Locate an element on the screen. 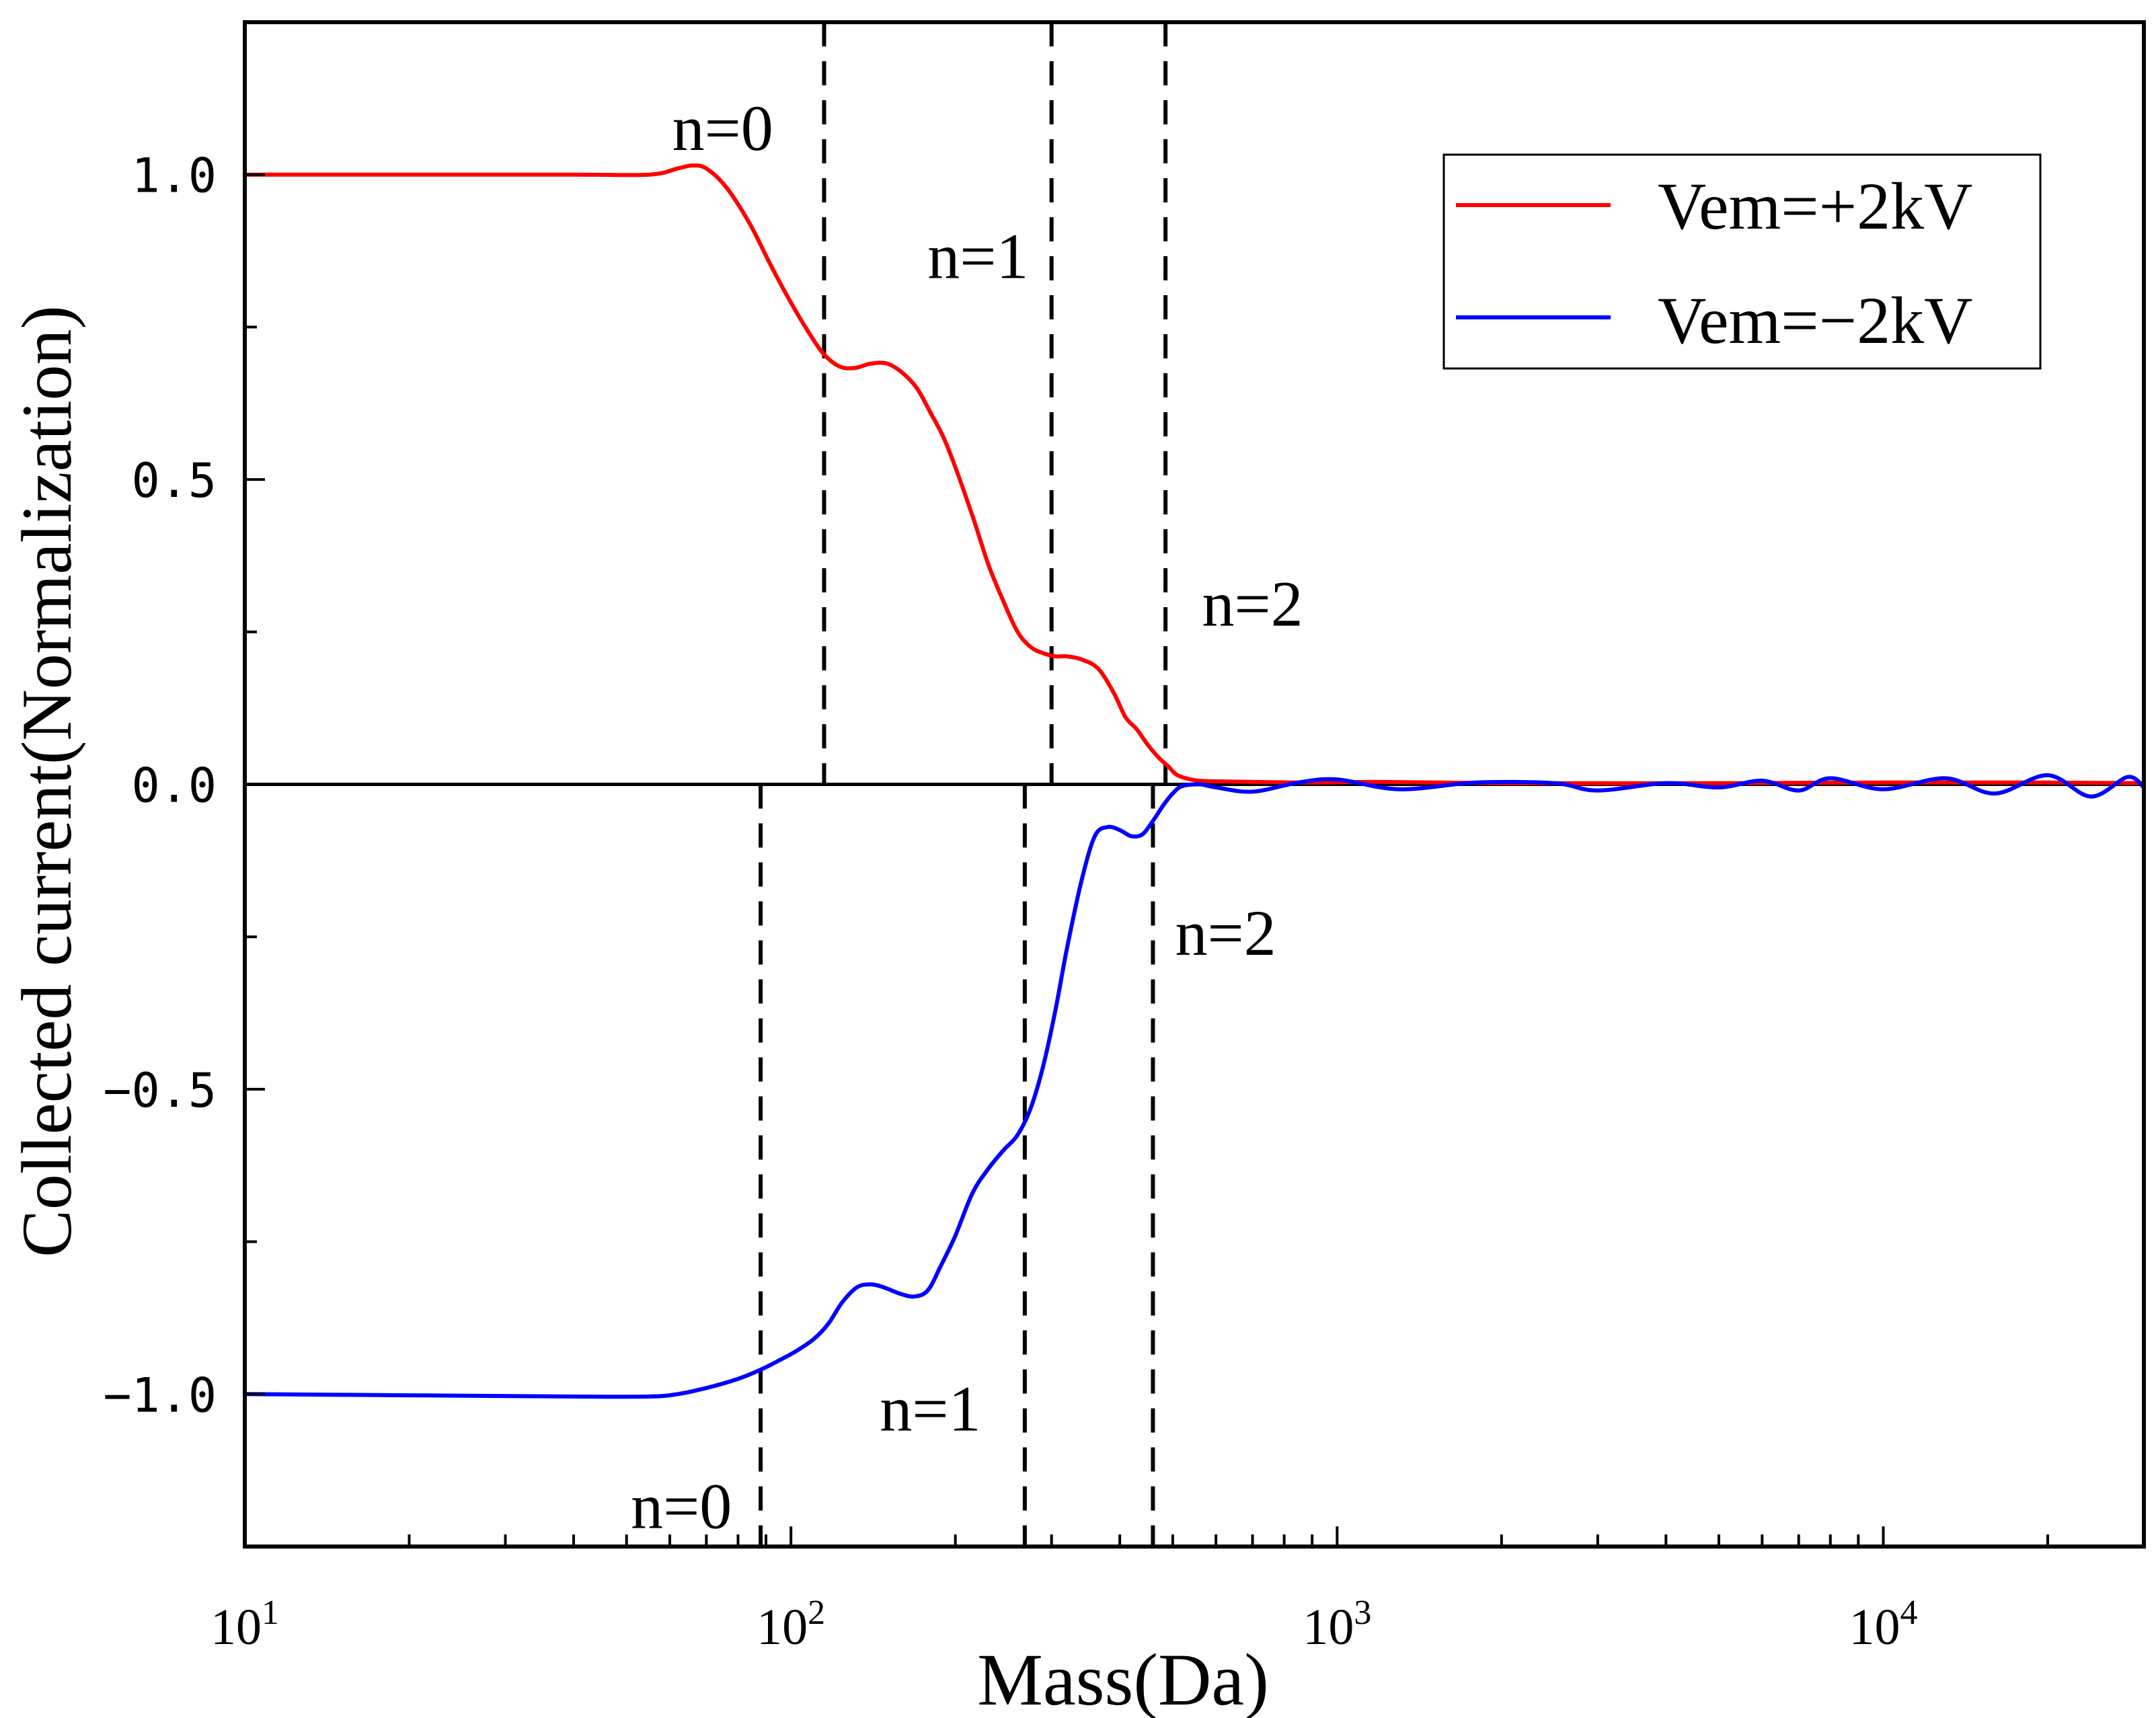 Image resolution: width=2156 pixels, height=1718 pixels. x-tick-label-1: 10² is located at coordinates (791, 1624).